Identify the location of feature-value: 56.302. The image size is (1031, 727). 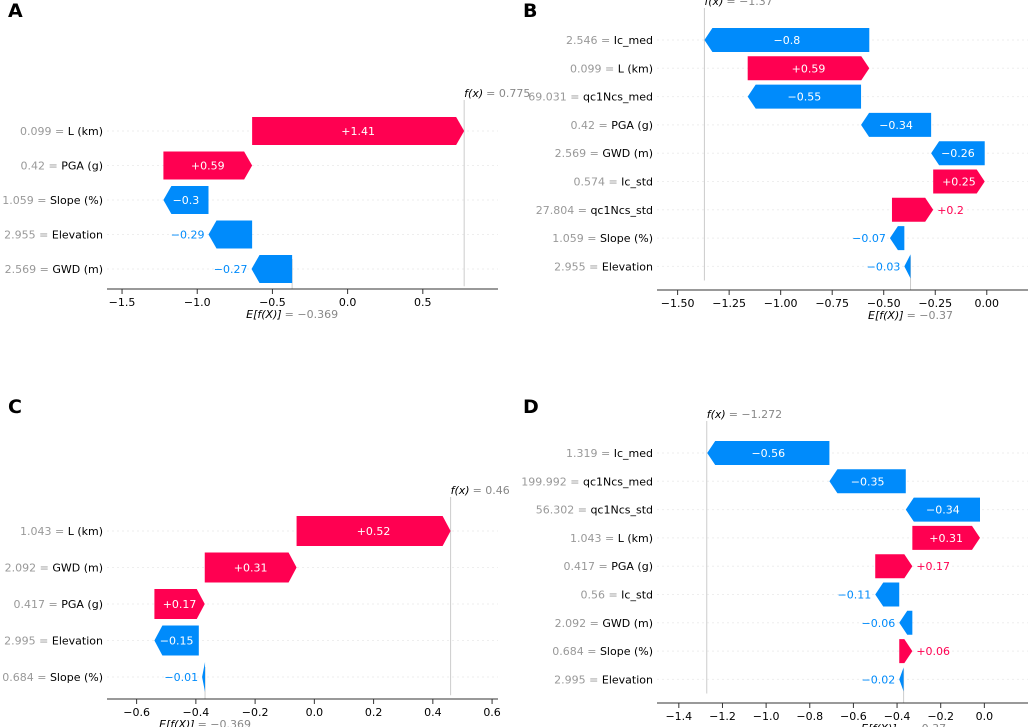
(555, 510).